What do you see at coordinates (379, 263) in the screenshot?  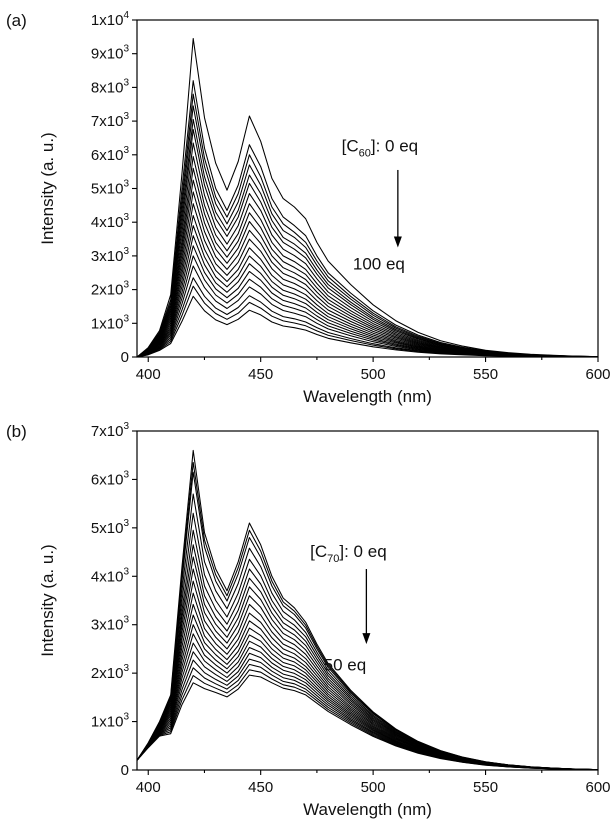 I see `concentration-end-label: 100 eq` at bounding box center [379, 263].